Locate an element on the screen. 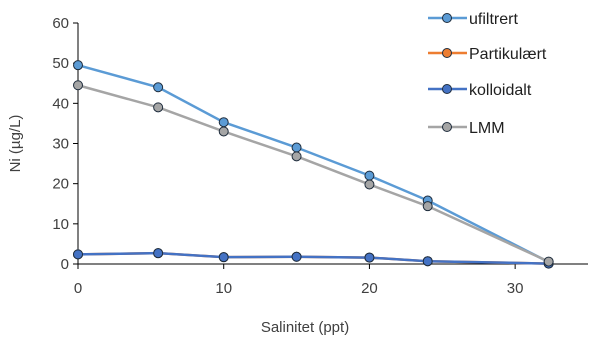 The width and height of the screenshot is (600, 338). x-tick-label: 20 is located at coordinates (369, 288).